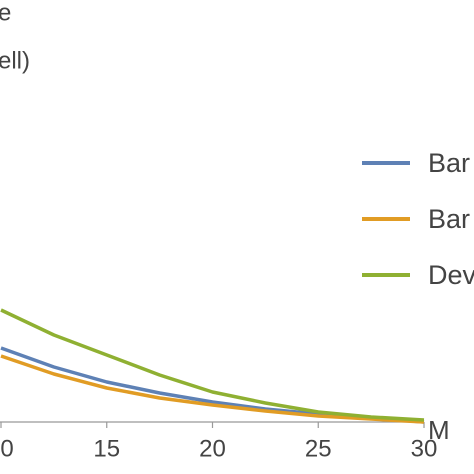  Describe the element at coordinates (5, 13) in the screenshot. I see `y-axis-label: e` at that location.